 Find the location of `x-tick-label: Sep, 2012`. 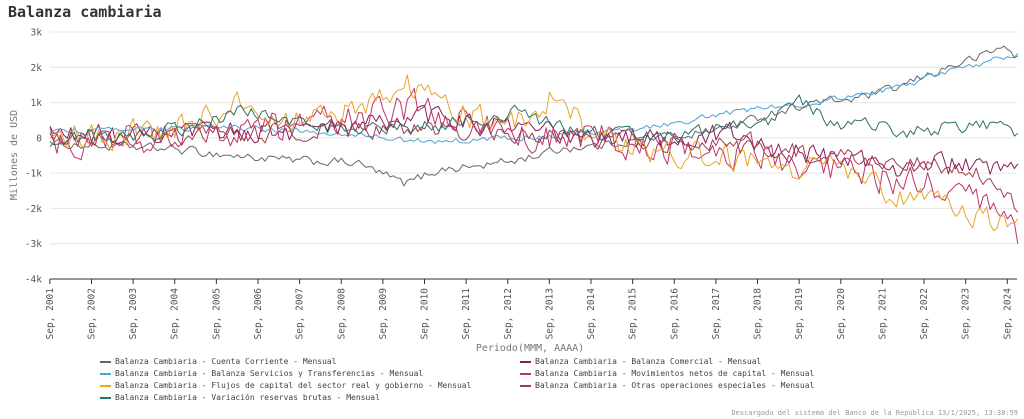

x-tick-label: Sep, 2012 is located at coordinates (508, 313).